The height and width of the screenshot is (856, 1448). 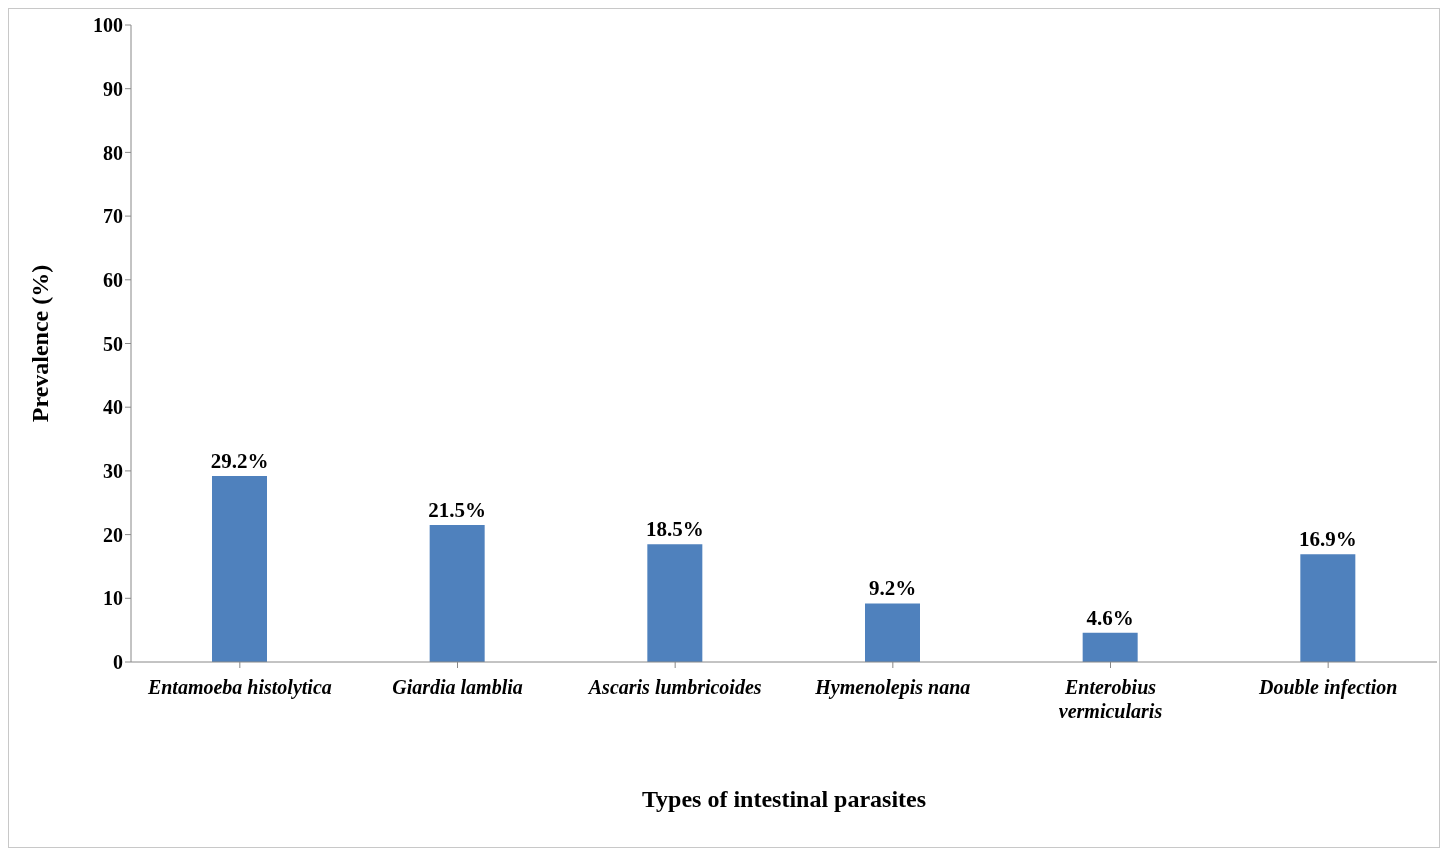 I want to click on data-label: 9.2%, so click(x=892, y=588).